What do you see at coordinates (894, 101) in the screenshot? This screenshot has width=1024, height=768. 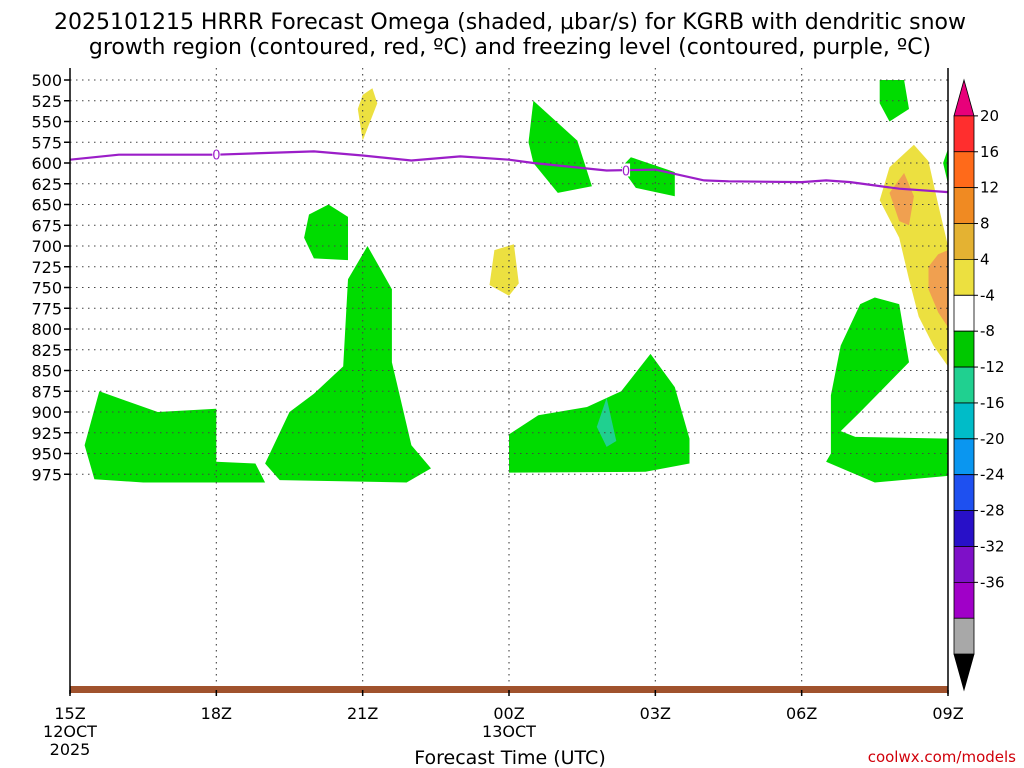 I see `omega-region-green-0830z-top` at bounding box center [894, 101].